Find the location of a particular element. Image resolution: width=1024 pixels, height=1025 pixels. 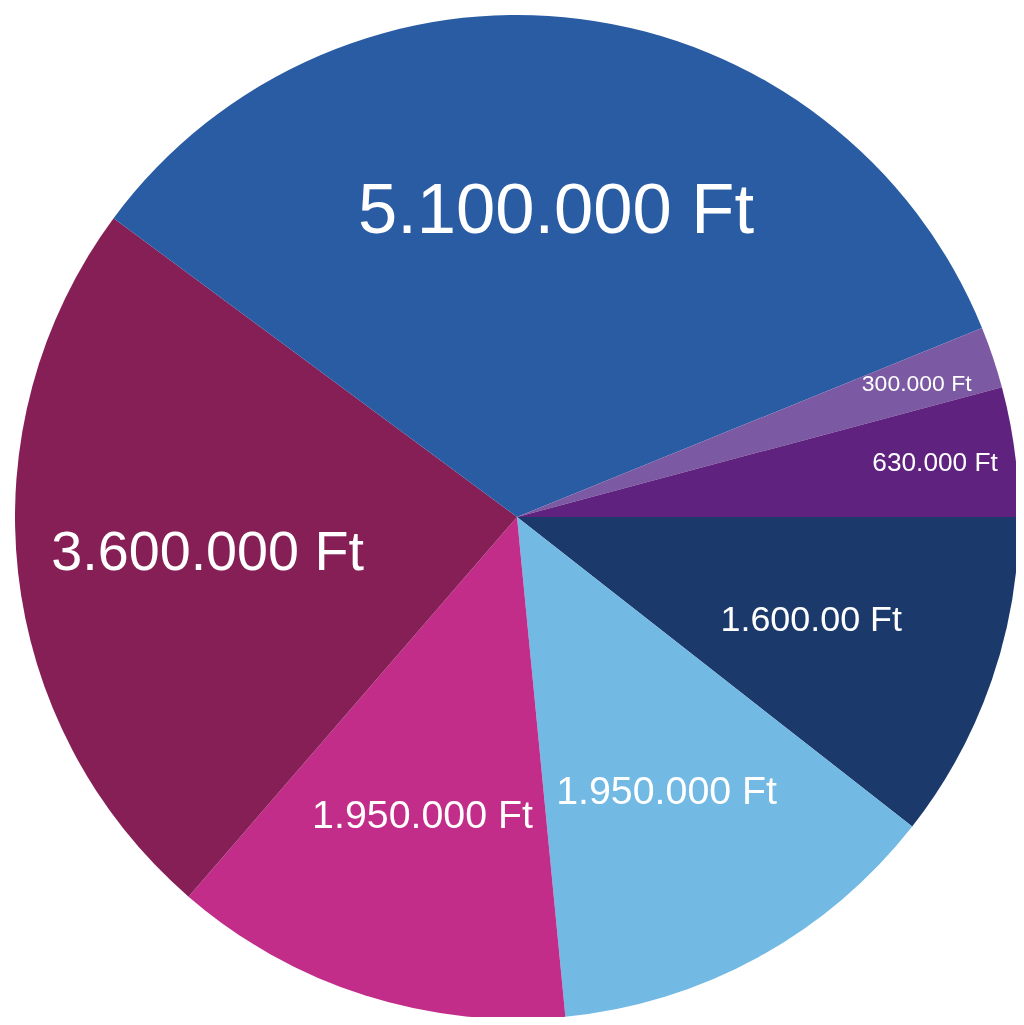

data-label: 1.600.00 Ft is located at coordinates (811, 618).